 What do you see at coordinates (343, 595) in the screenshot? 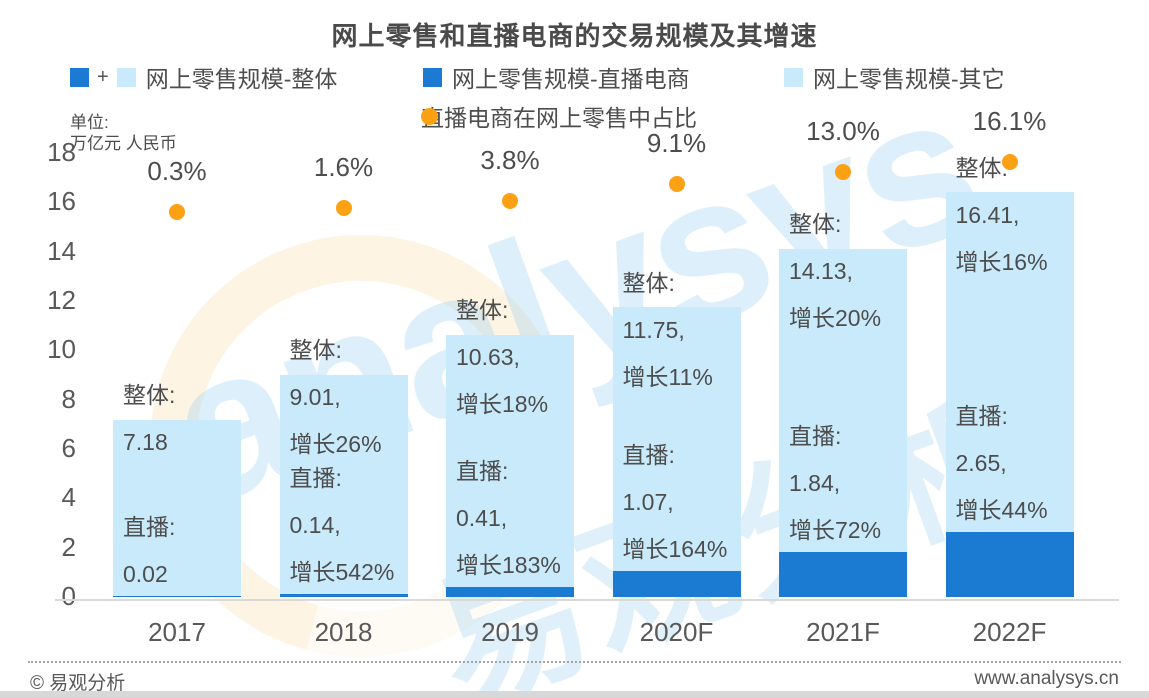
I see `bar-live-2018` at bounding box center [343, 595].